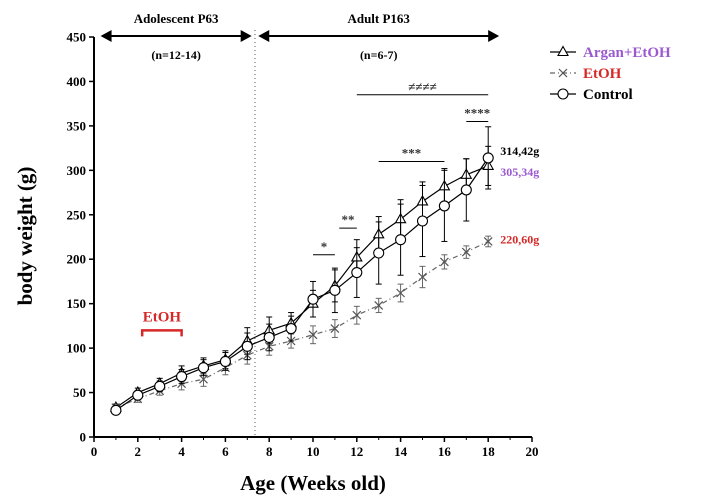 The image size is (711, 497). I want to click on x-tick-label: 12, so click(356, 451).